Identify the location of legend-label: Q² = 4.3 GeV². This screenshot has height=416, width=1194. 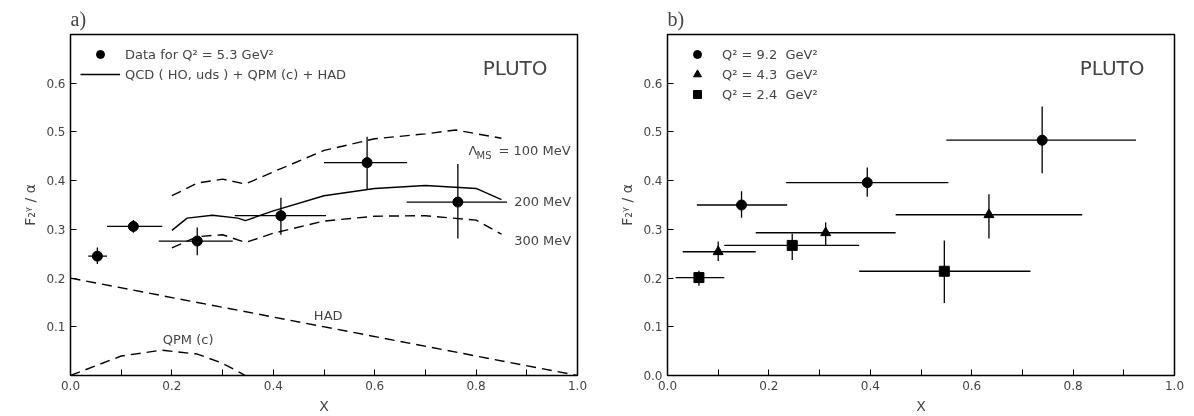
(770, 74).